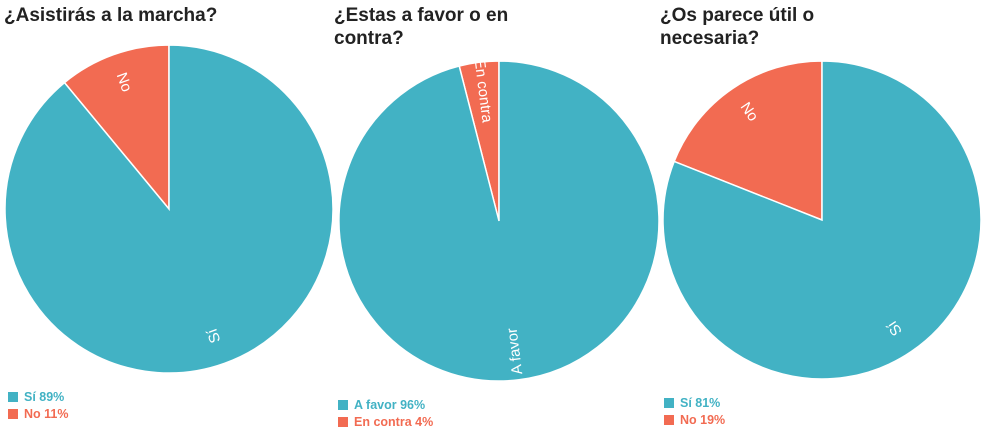  What do you see at coordinates (703, 419) in the screenshot?
I see `legend-label: No 19%` at bounding box center [703, 419].